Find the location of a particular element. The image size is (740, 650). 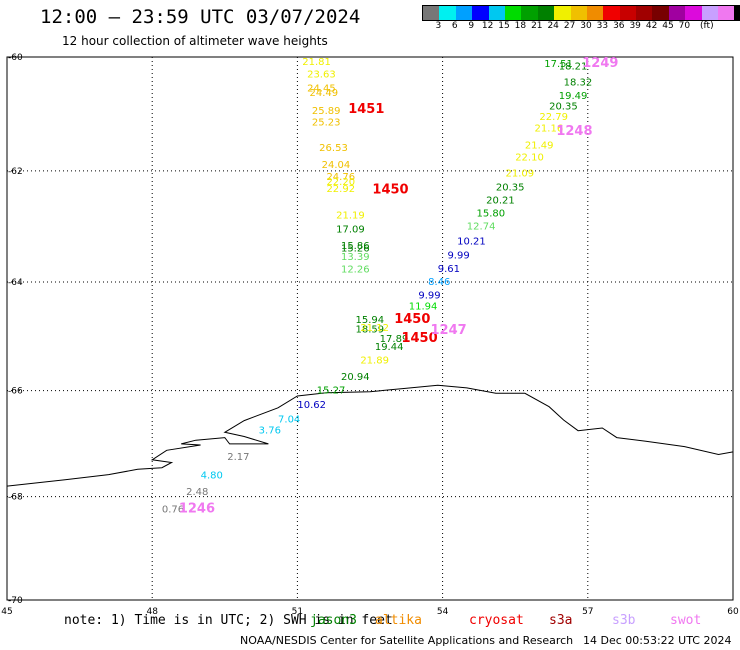

colorbar-tick-label: 3 is located at coordinates (438, 26).